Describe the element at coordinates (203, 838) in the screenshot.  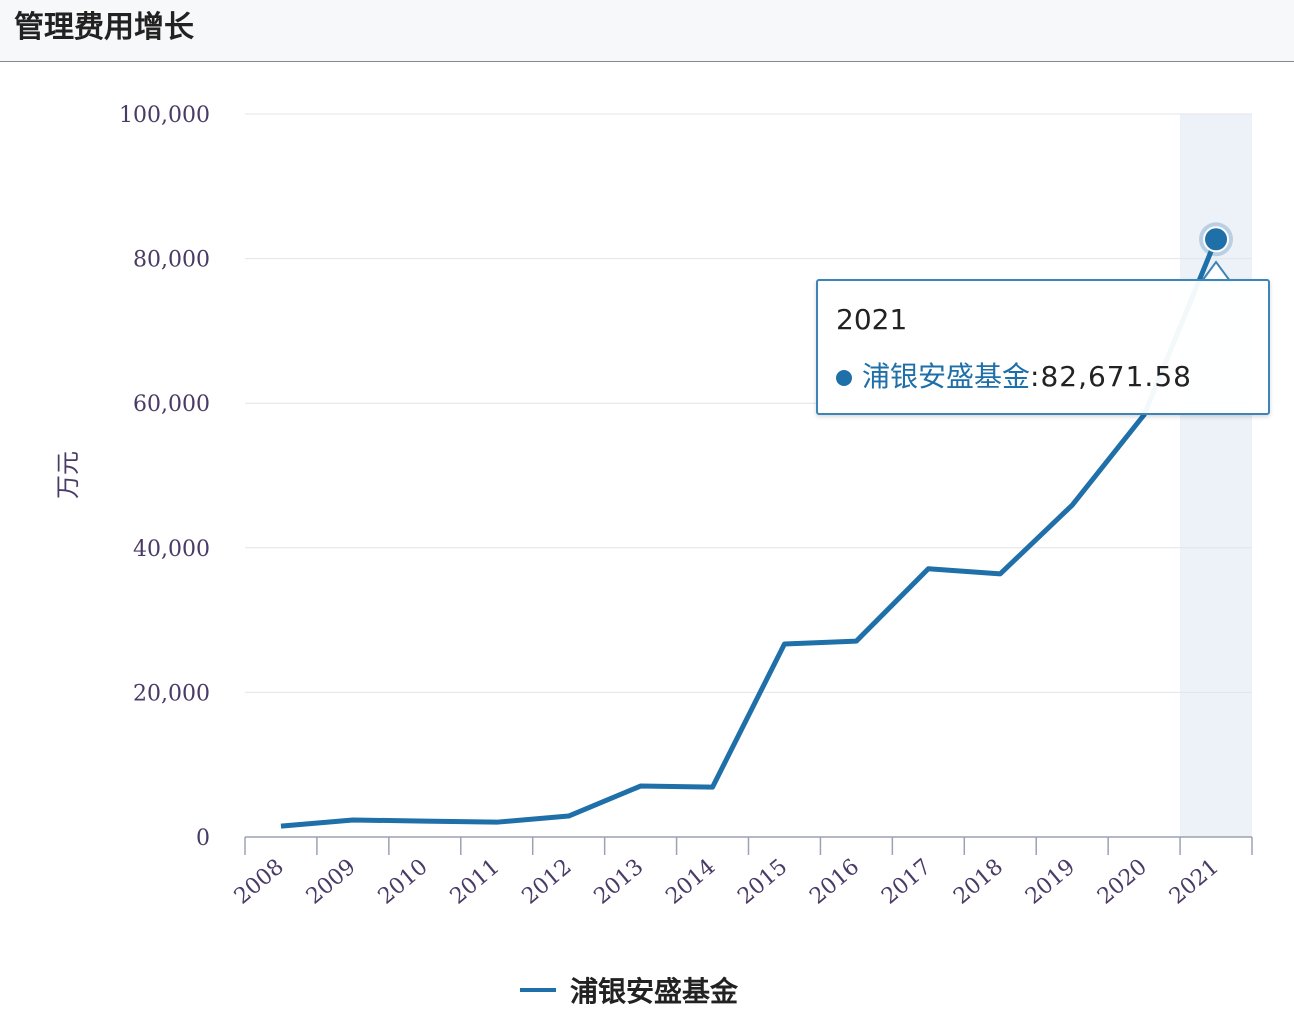
I see `y-tick-label: 0` at that location.